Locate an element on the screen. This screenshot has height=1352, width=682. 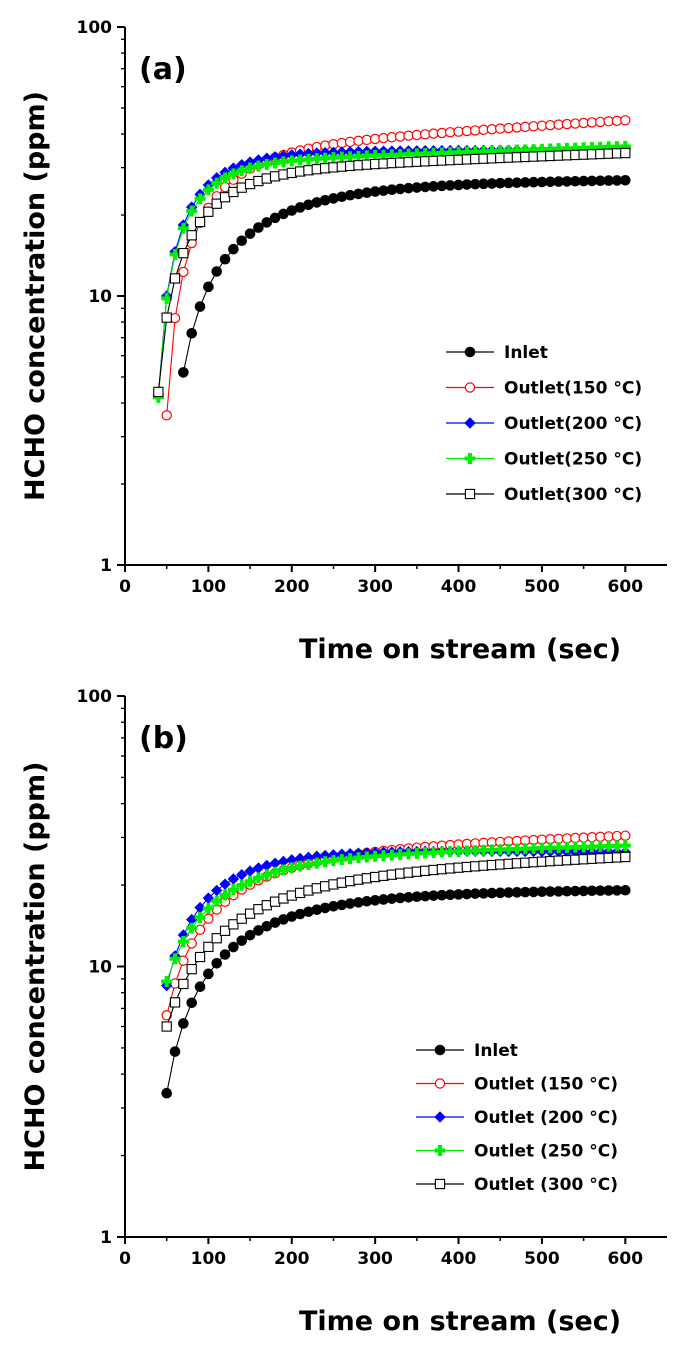
legend-label: Outlet (150 °C) is located at coordinates (546, 1085).